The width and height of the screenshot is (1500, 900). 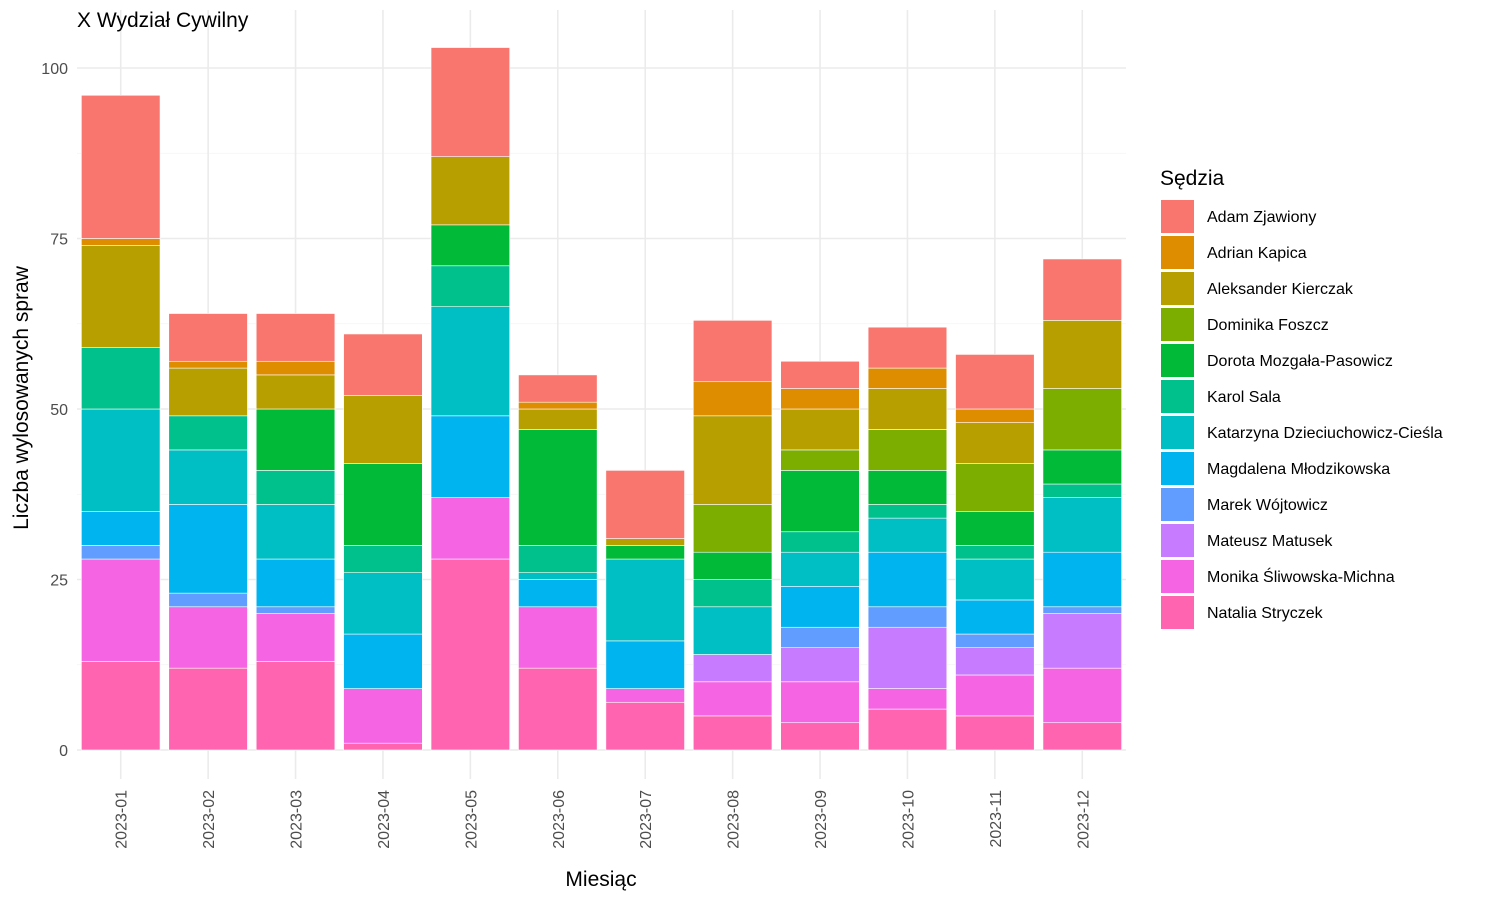 What do you see at coordinates (1270, 541) in the screenshot?
I see `legend-label: Mateusz Matusek` at bounding box center [1270, 541].